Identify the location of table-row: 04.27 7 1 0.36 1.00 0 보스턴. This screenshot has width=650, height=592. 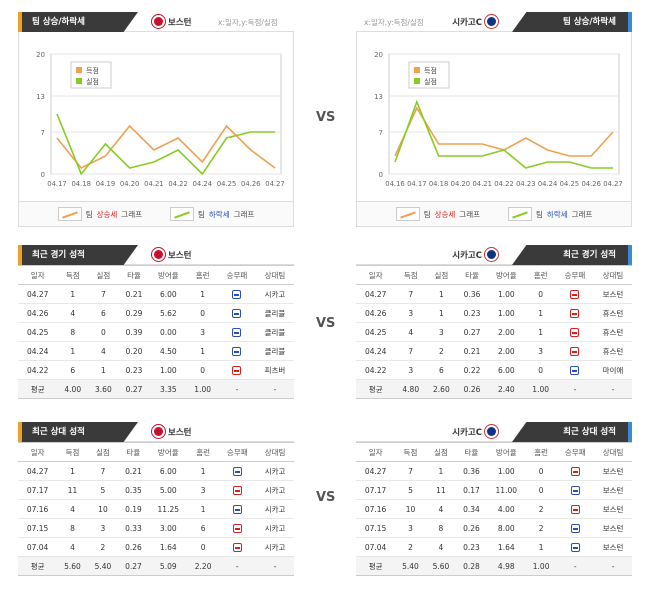
(494, 471).